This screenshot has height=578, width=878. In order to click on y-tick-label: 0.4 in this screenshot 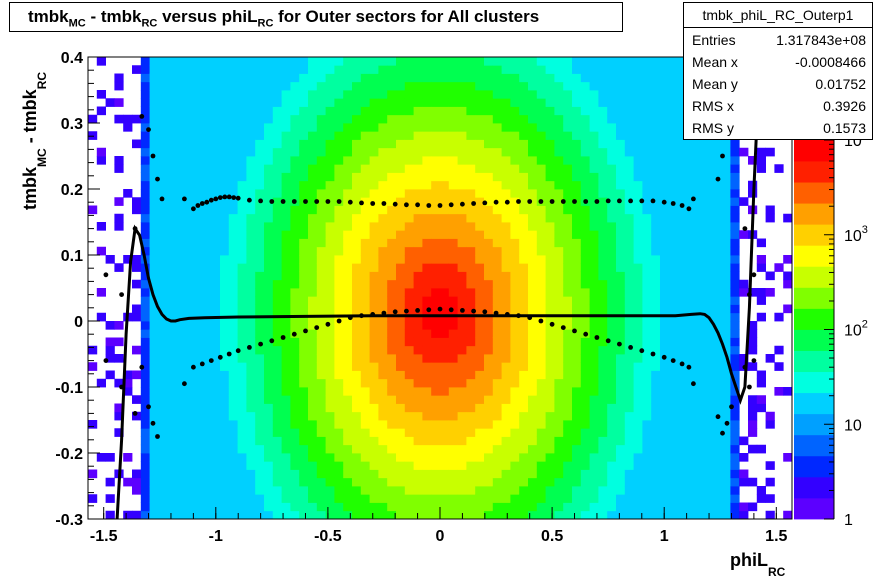, I will do `click(72, 58)`.